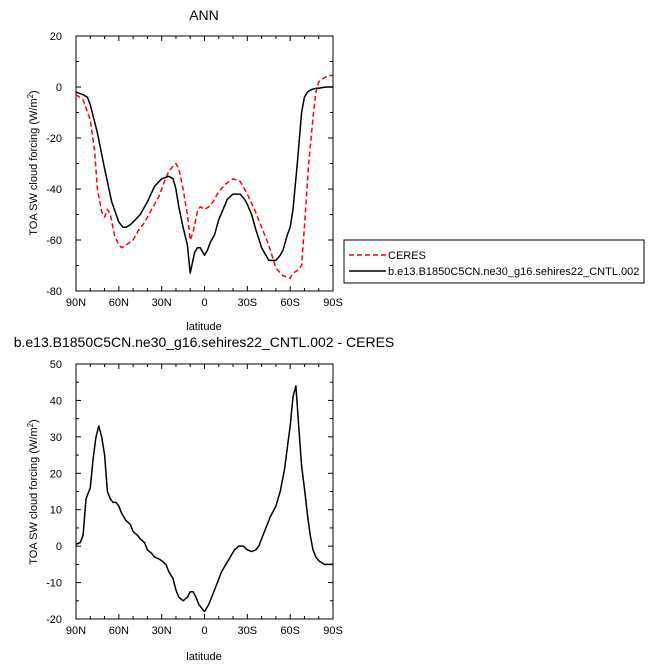 The width and height of the screenshot is (669, 668). What do you see at coordinates (56, 401) in the screenshot?
I see `bottom-y-tick-label: 40` at bounding box center [56, 401].